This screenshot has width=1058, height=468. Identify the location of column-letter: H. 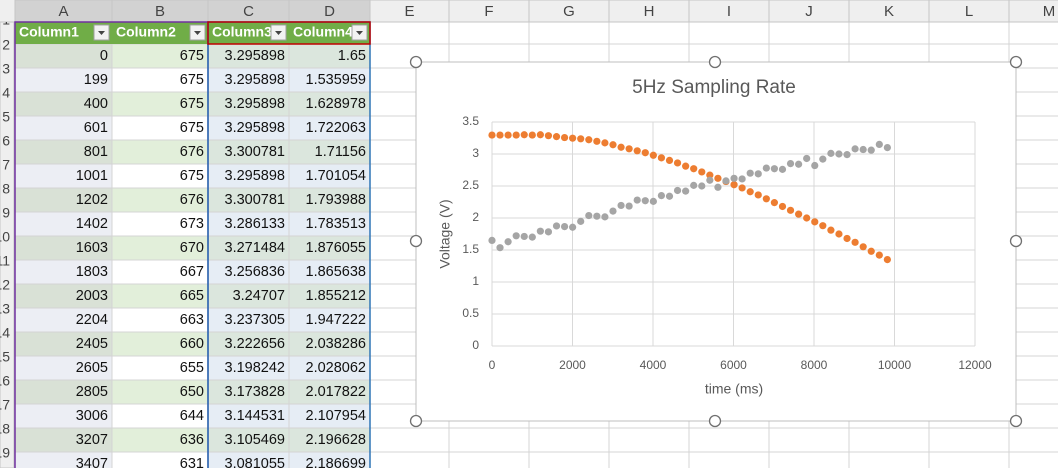
(649, 11).